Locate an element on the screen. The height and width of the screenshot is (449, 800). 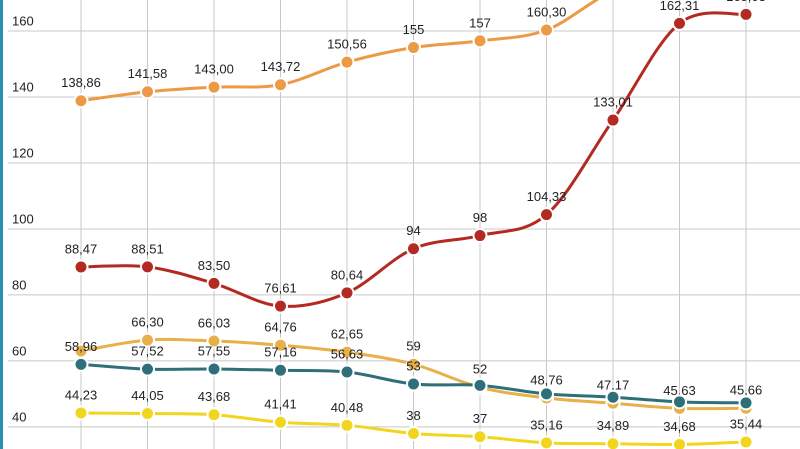
data-label: 83,50 is located at coordinates (214, 265).